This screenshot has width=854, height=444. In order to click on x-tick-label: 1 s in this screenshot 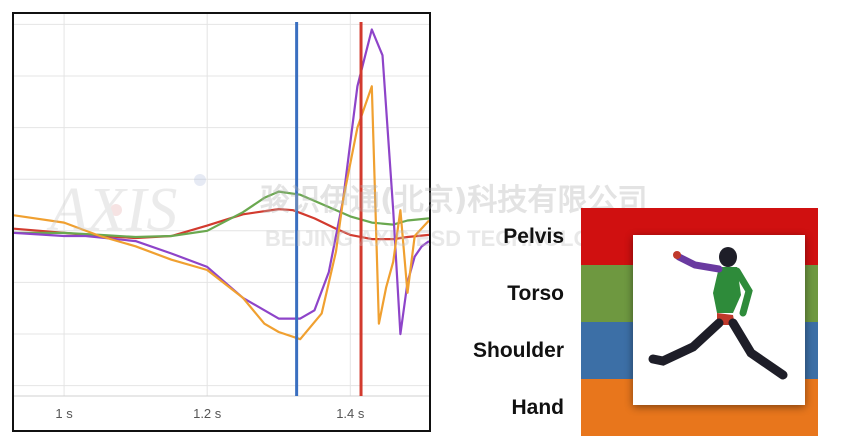, I will do `click(64, 413)`.